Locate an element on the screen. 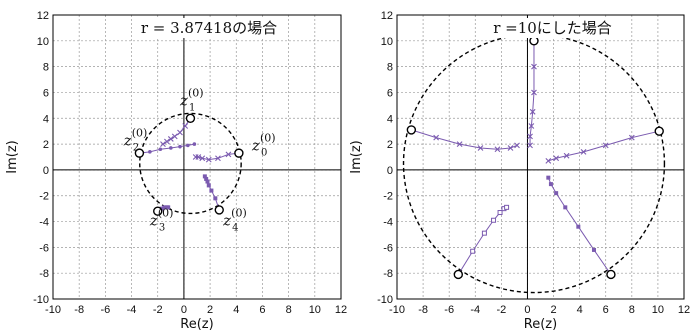 The width and height of the screenshot is (691, 334). chart-title: r =10にした場合 is located at coordinates (552, 28).